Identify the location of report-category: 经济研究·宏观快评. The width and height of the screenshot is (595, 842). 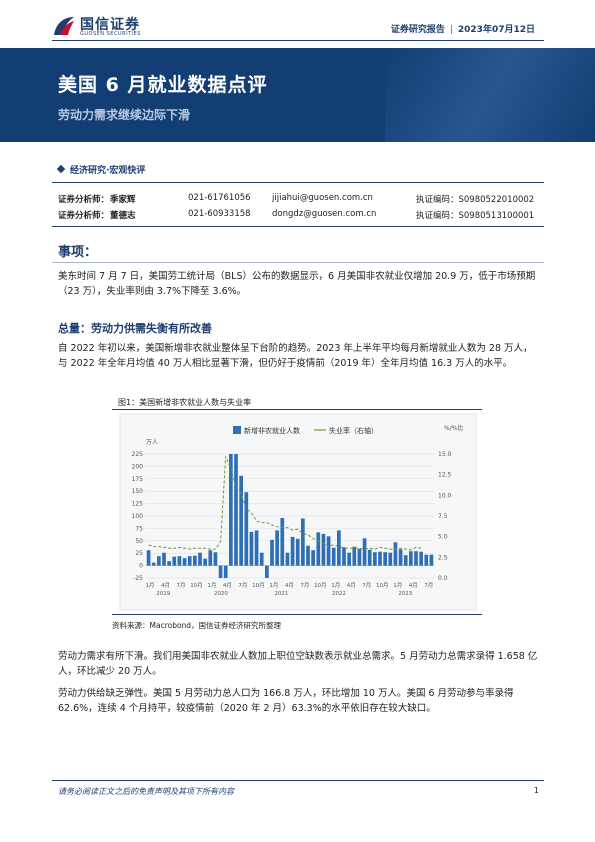
(100, 169).